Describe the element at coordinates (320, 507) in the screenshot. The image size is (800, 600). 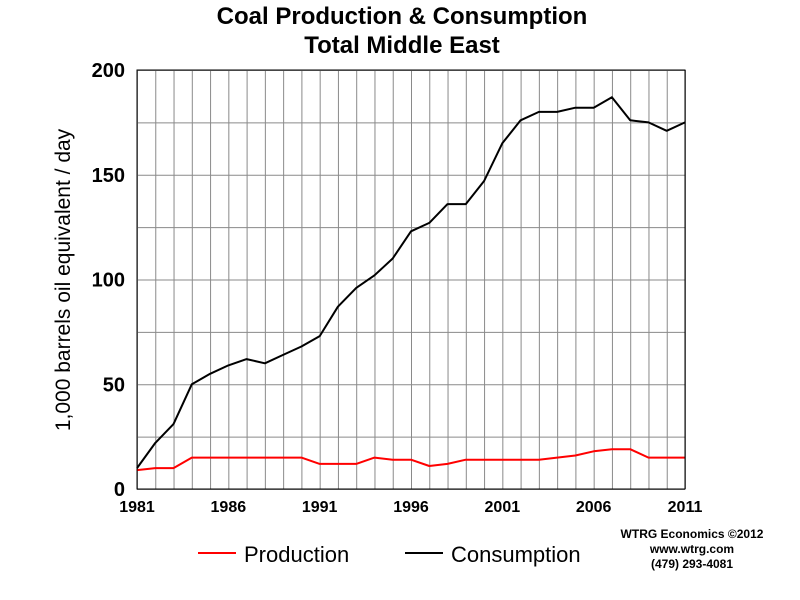
I see `x-tick-label: 1991` at that location.